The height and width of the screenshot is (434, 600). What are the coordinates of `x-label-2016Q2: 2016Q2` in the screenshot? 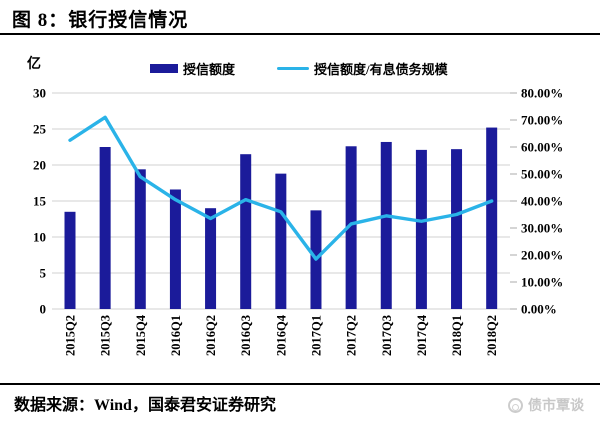 It's located at (211, 335).